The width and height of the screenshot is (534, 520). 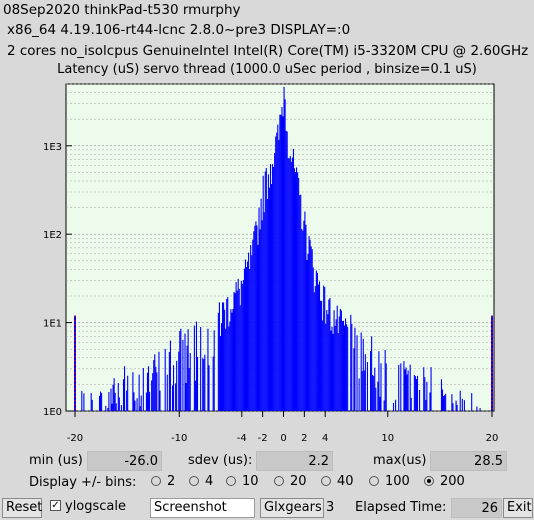 What do you see at coordinates (337, 481) in the screenshot?
I see `bins-radio-40: 40` at bounding box center [337, 481].